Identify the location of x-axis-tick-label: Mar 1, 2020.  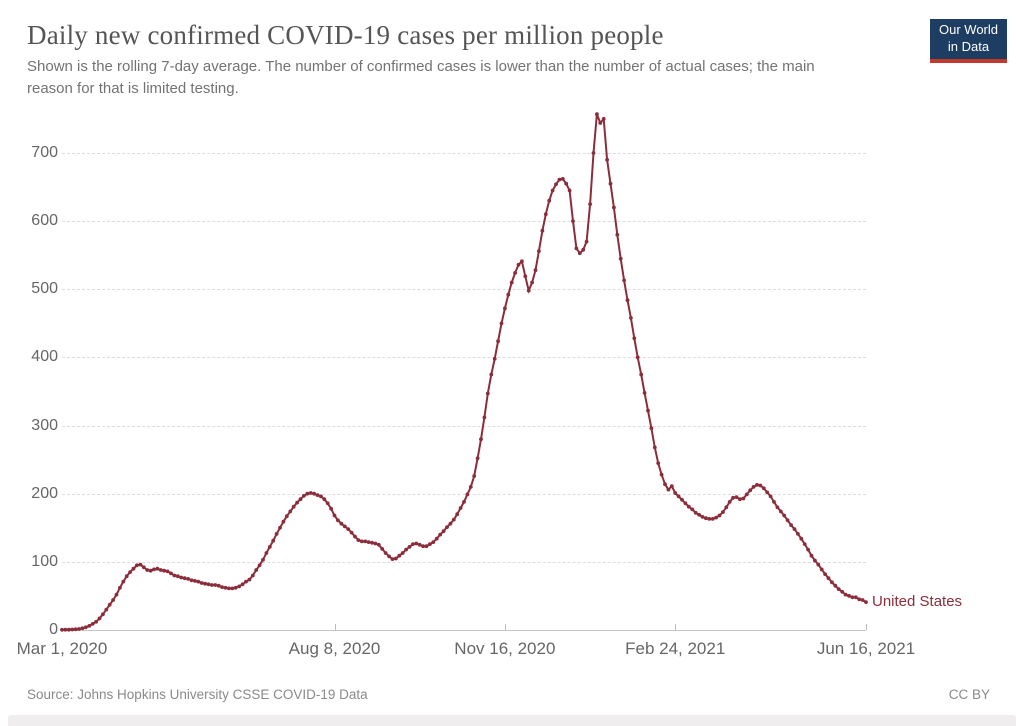
(62, 648).